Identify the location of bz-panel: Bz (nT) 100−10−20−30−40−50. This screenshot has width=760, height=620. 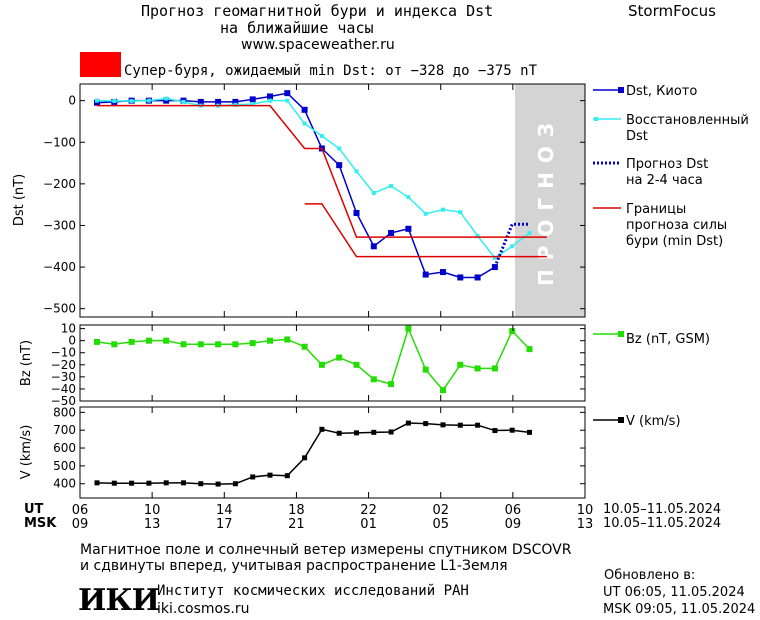
(302, 365).